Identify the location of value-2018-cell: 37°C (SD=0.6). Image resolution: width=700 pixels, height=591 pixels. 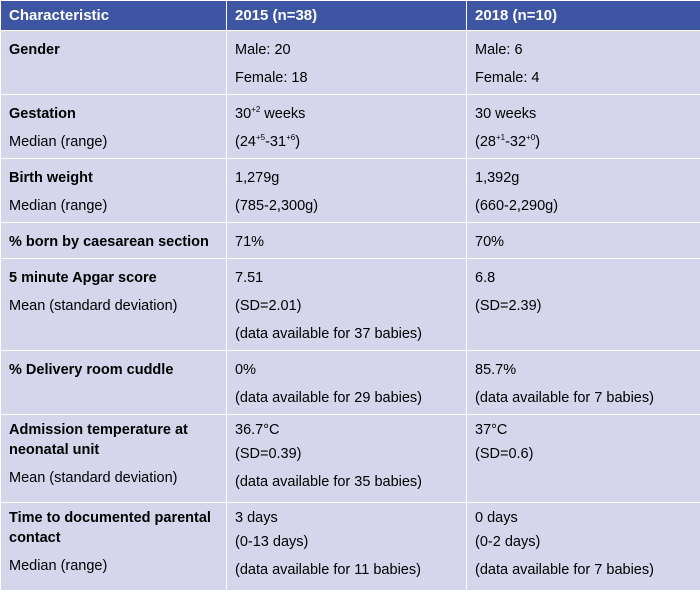
(583, 459).